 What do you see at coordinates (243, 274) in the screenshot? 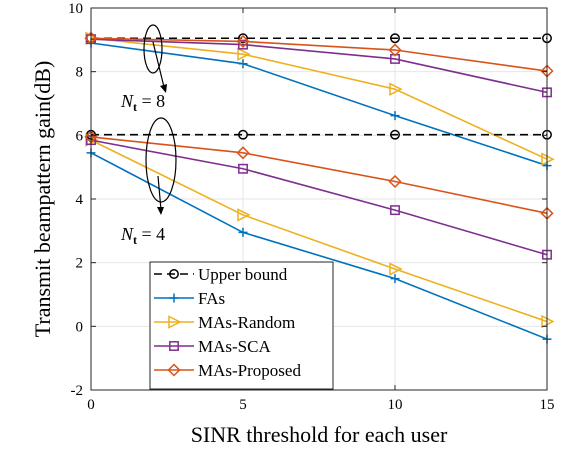
I see `legend-item-upper-bound-label: Upper bound` at bounding box center [243, 274].